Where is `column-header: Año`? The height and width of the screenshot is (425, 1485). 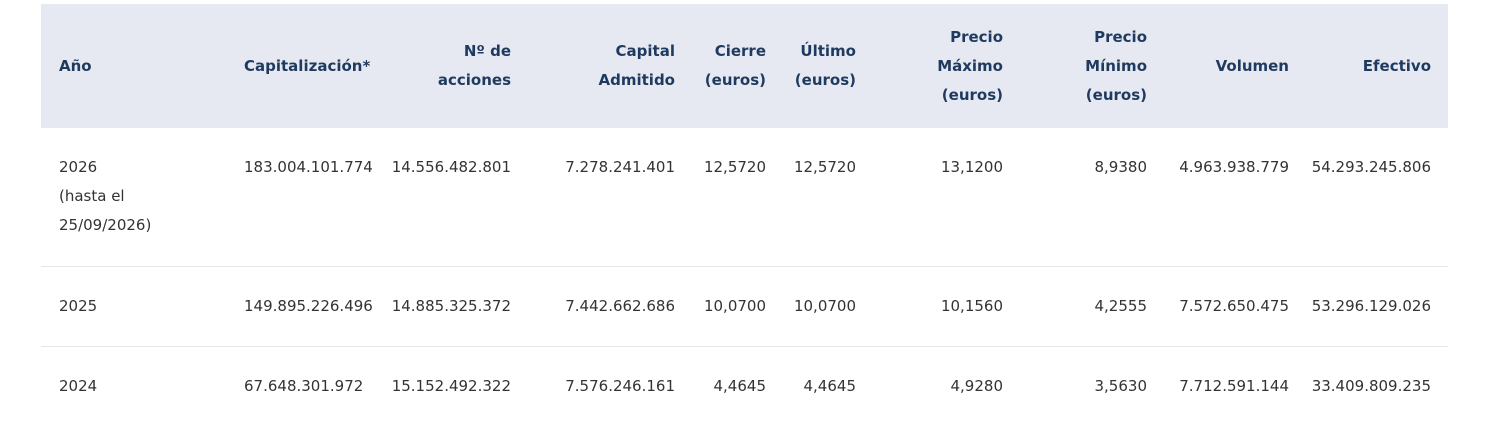 column-header: Año is located at coordinates (75, 66).